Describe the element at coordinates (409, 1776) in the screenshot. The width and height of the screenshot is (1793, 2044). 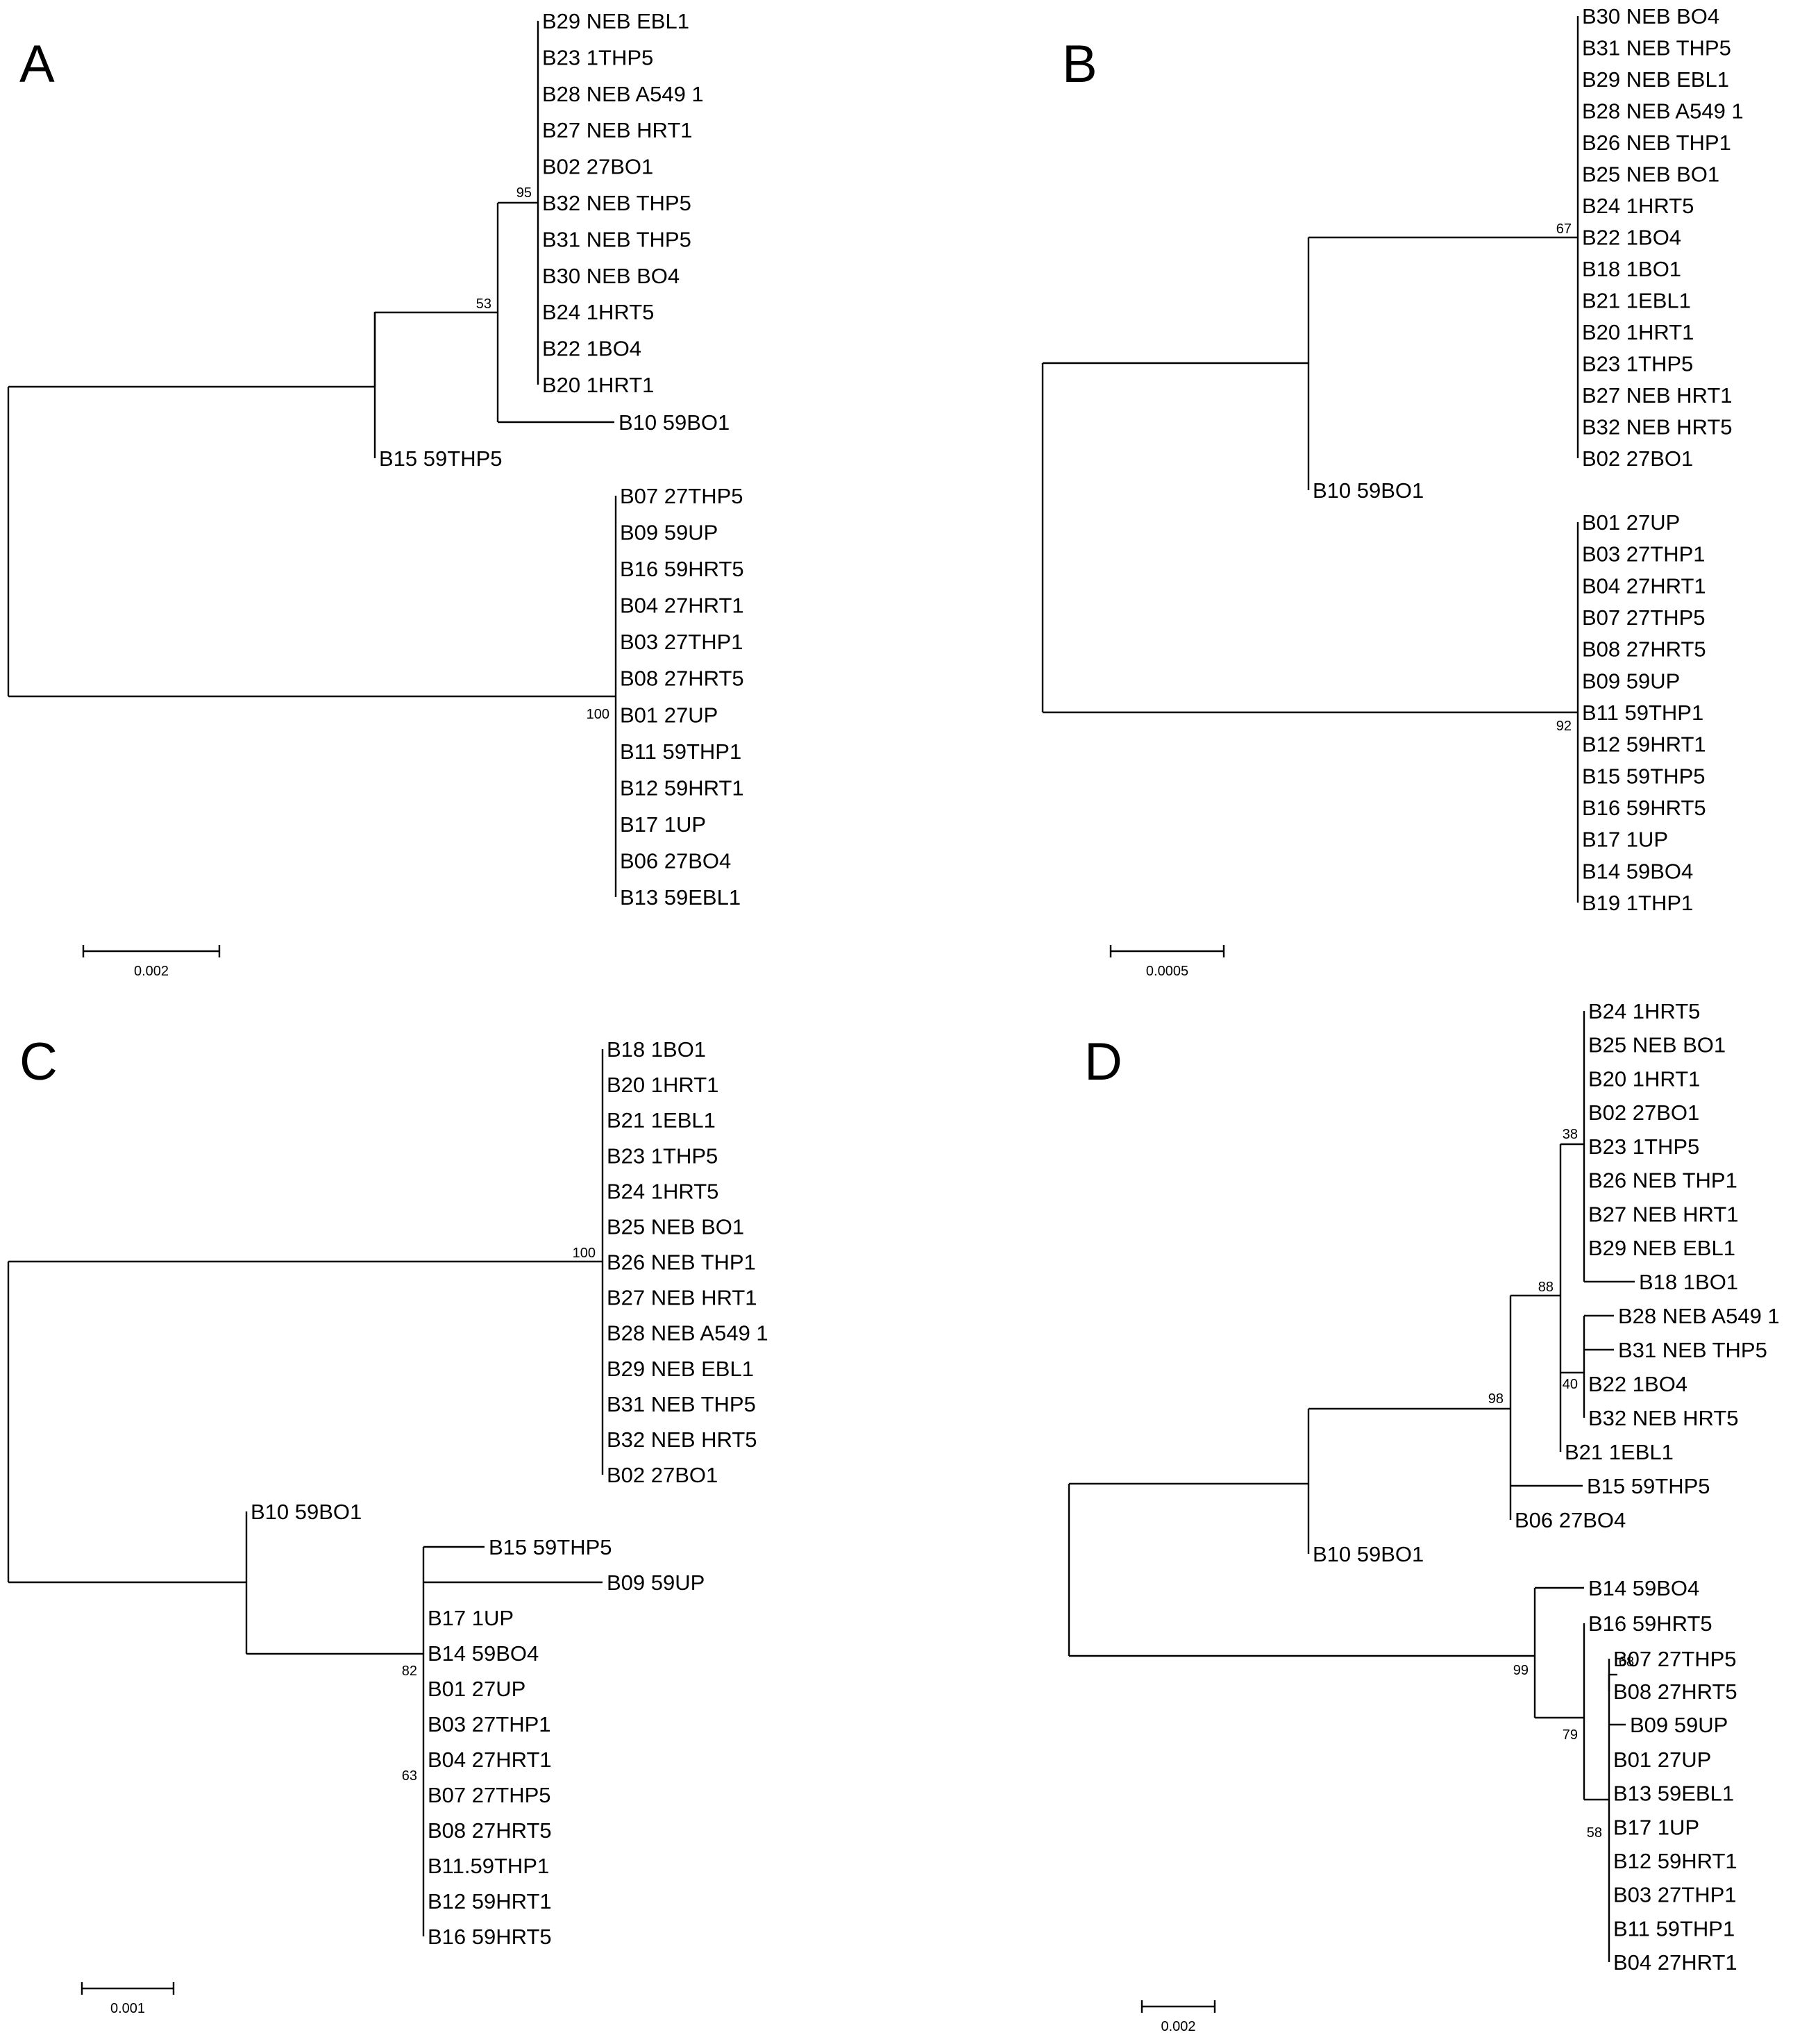
I see `bootstrap-value: 63` at that location.